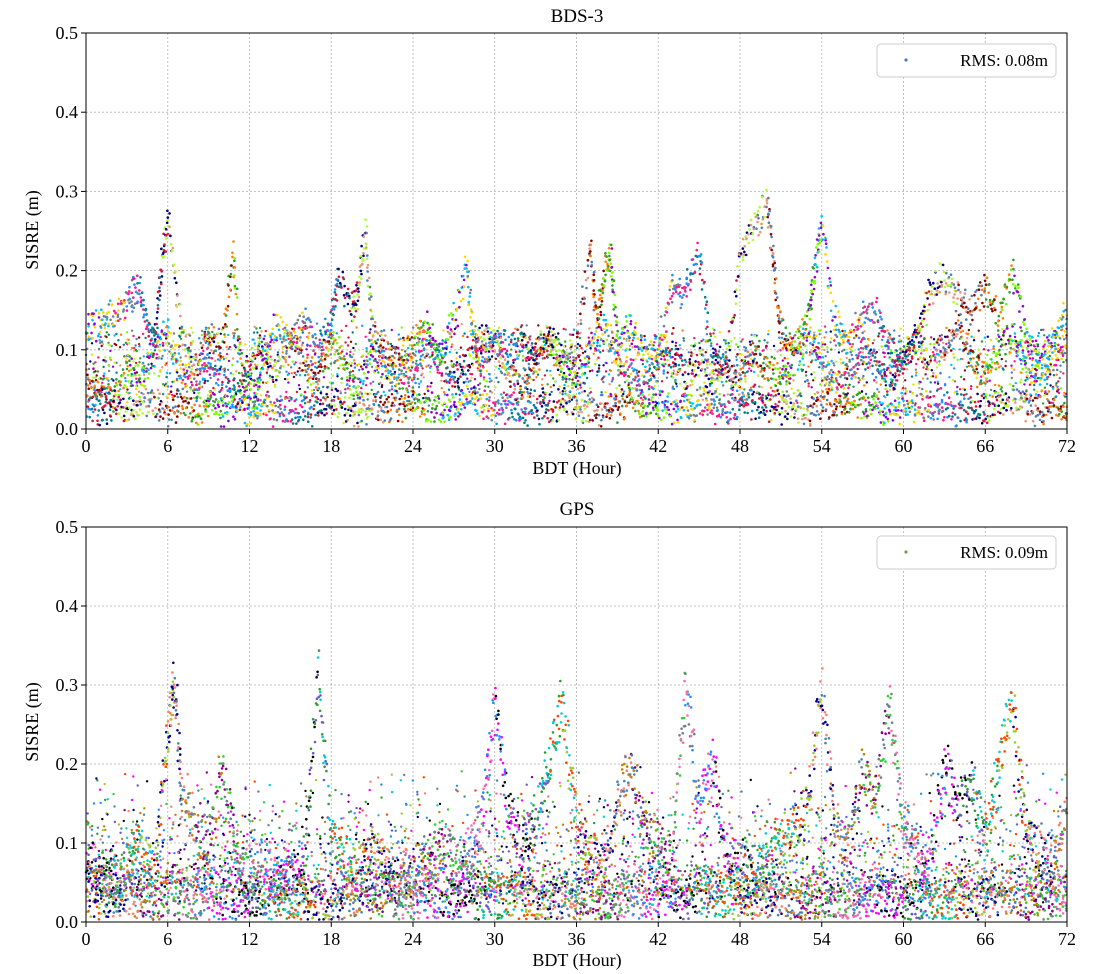 The height and width of the screenshot is (974, 1099). I want to click on x-axis-label: BDT (Hour), so click(576, 468).